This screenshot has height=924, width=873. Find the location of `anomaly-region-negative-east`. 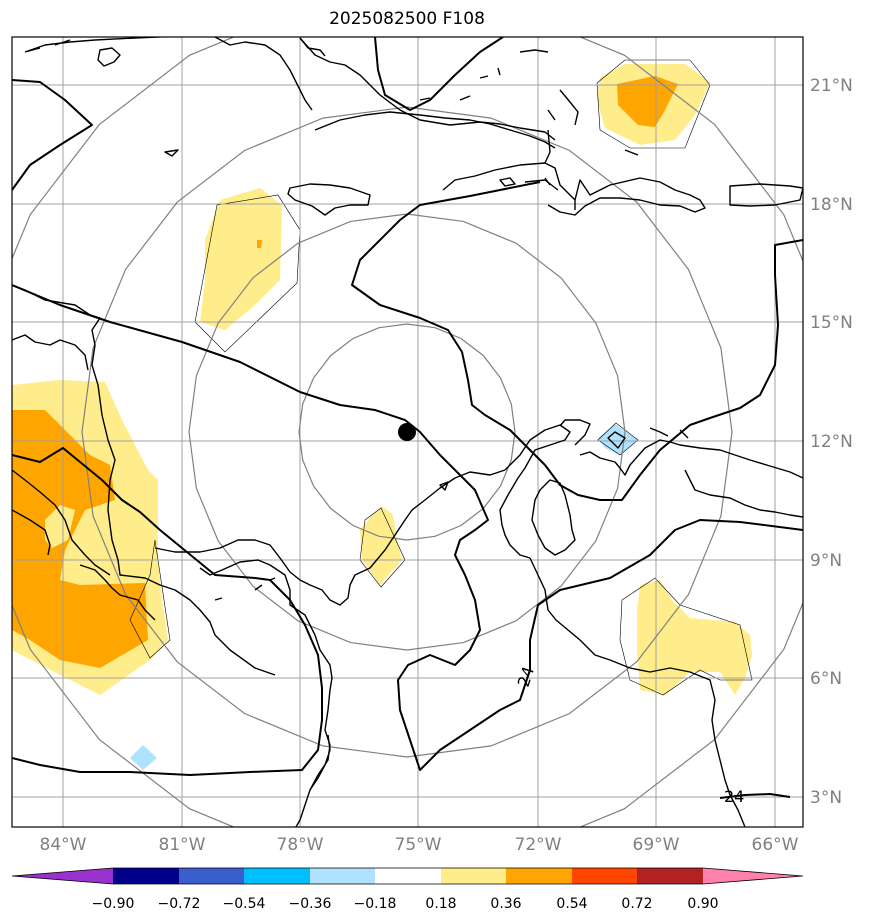

anomaly-region-negative-east is located at coordinates (618, 439).